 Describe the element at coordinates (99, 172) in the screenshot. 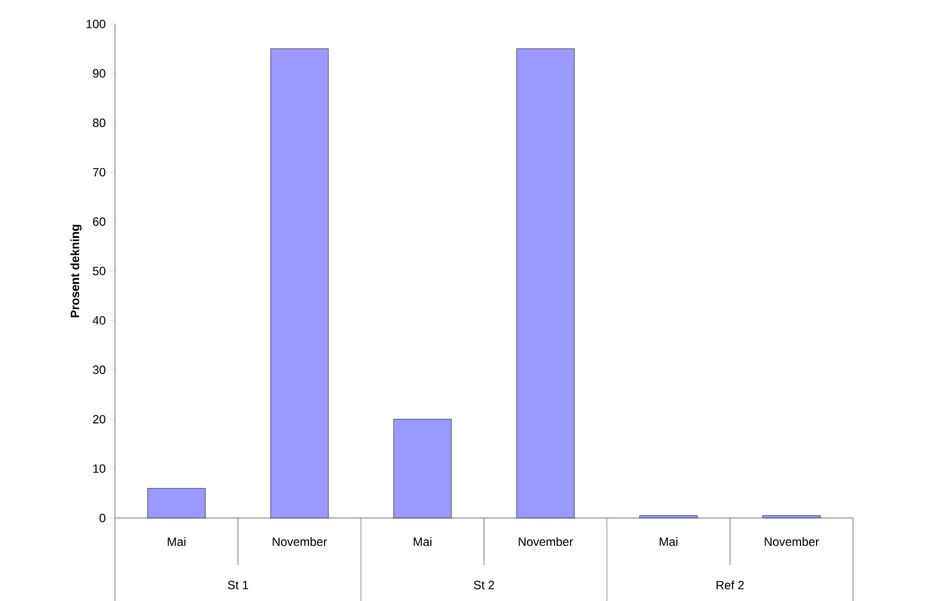

I see `y-tick-label: 70` at that location.